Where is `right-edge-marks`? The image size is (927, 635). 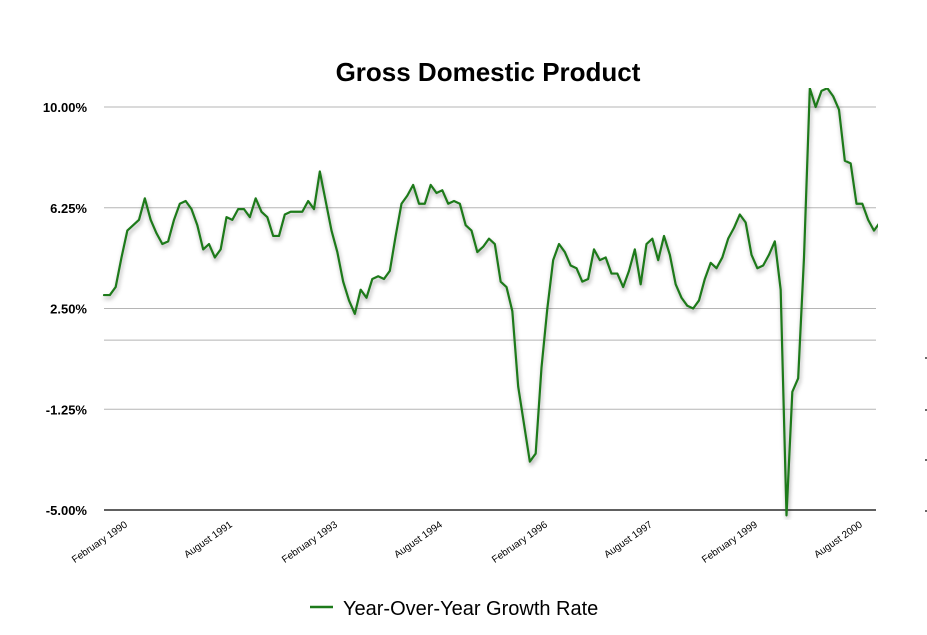
right-edge-marks is located at coordinates (926, 434).